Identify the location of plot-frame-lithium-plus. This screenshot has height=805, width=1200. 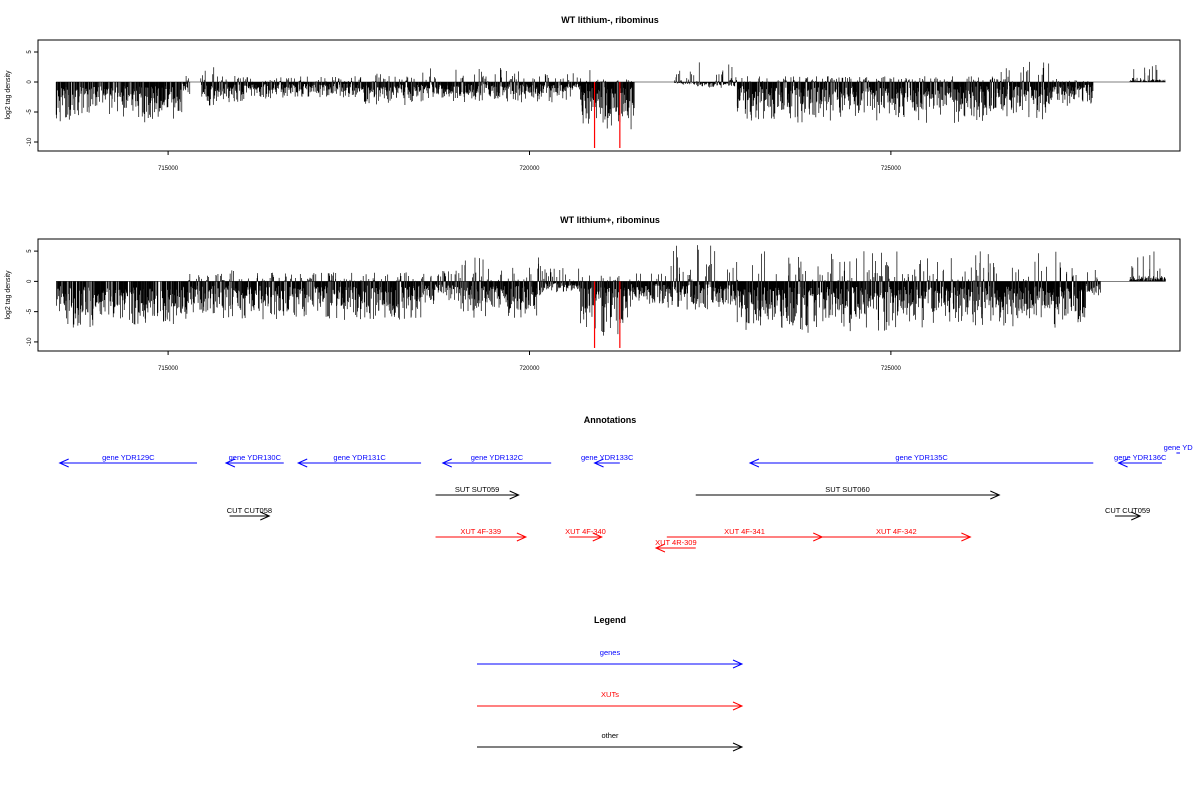
(609, 295).